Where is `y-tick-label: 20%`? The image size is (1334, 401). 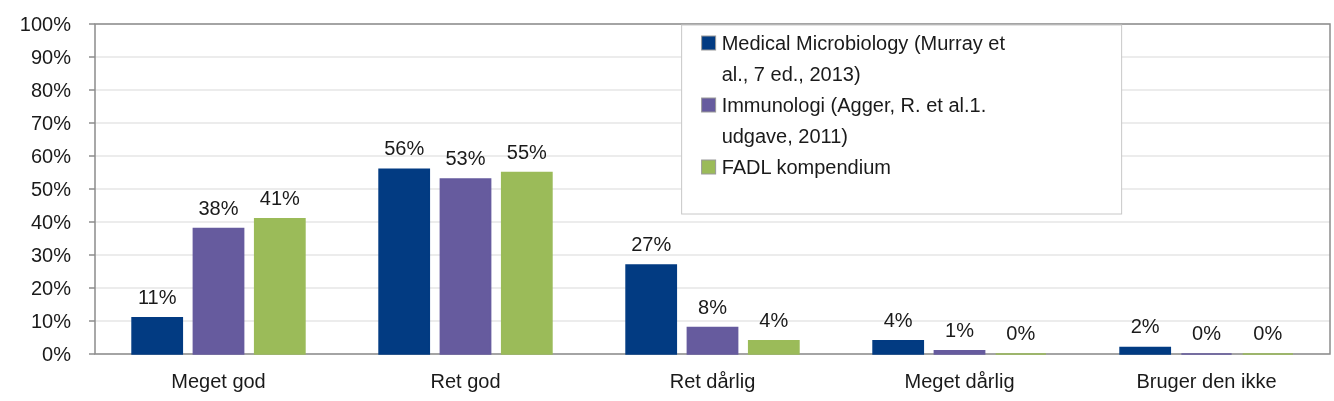
y-tick-label: 20% is located at coordinates (51, 288).